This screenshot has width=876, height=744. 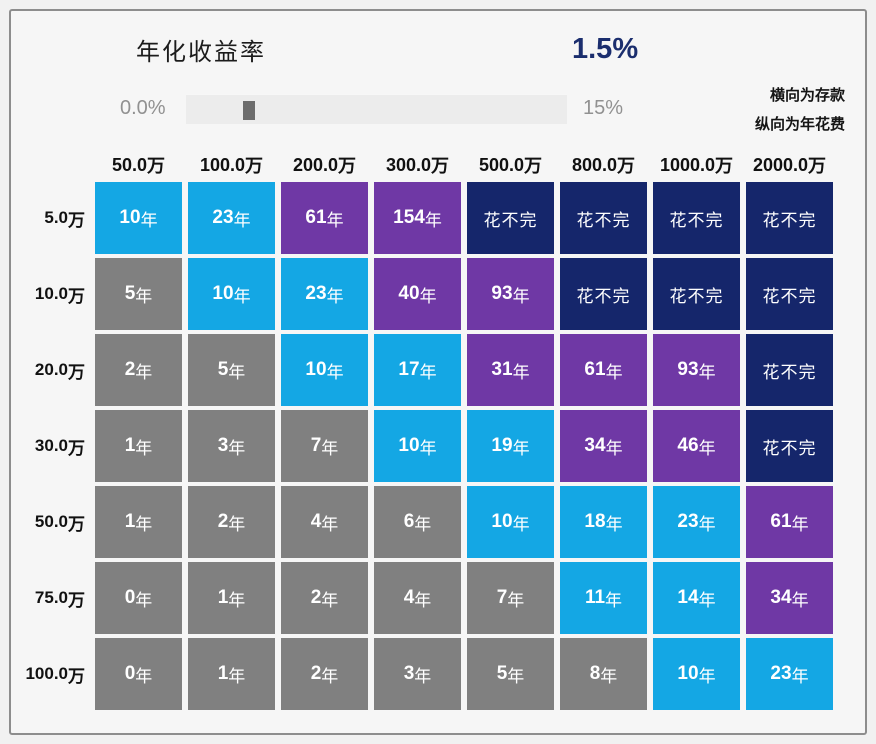 What do you see at coordinates (510, 370) in the screenshot?
I see `heatmap-cell: 31 年` at bounding box center [510, 370].